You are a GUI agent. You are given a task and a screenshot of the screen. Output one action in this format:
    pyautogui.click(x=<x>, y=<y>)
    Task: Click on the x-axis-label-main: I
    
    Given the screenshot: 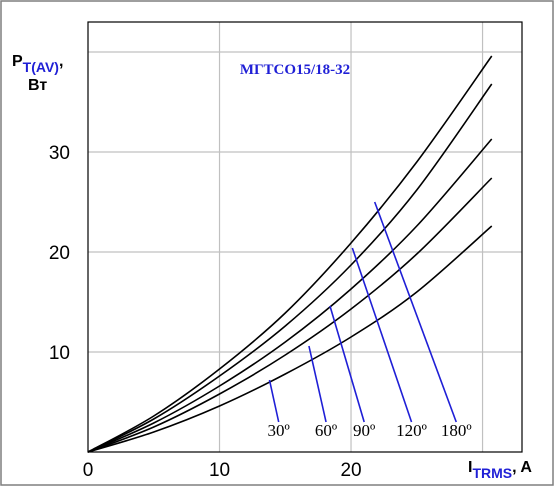 What is the action you would take?
    pyautogui.click(x=470, y=467)
    